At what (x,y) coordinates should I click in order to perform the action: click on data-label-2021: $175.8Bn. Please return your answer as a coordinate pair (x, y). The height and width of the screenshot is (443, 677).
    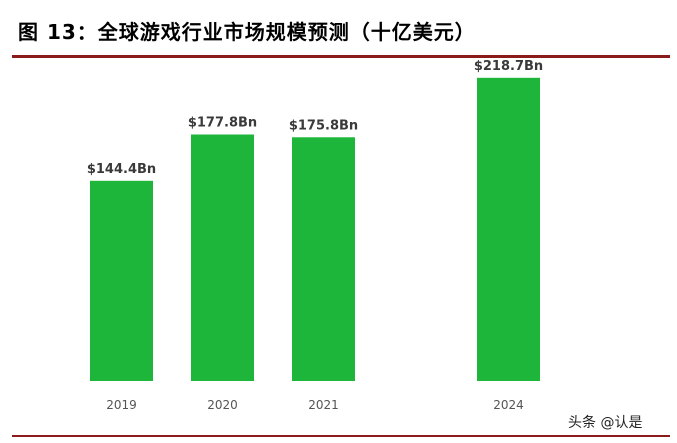
    Looking at the image, I should click on (323, 125).